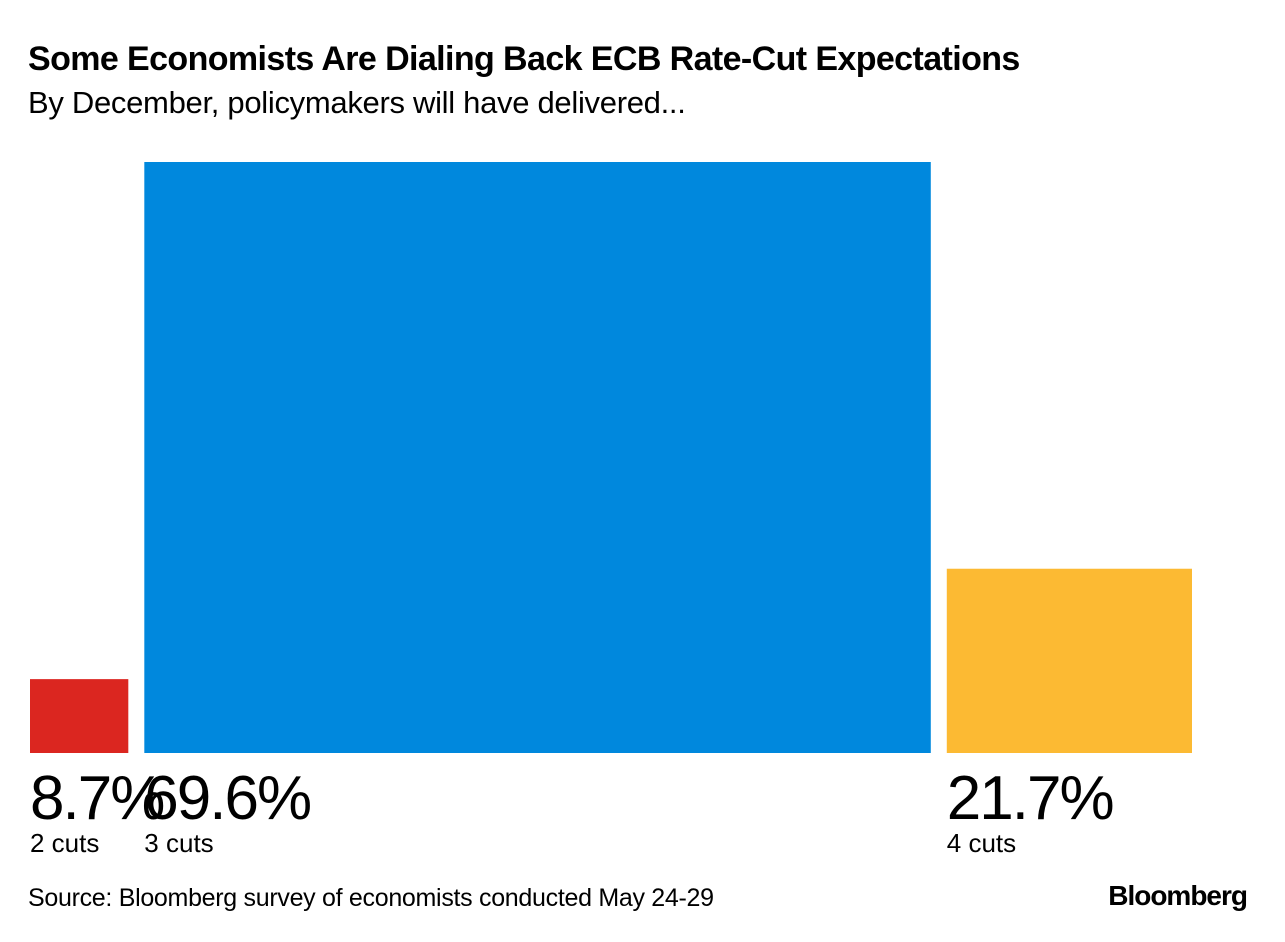 The width and height of the screenshot is (1285, 942). Describe the element at coordinates (79, 716) in the screenshot. I see `bar-2-cuts` at that location.